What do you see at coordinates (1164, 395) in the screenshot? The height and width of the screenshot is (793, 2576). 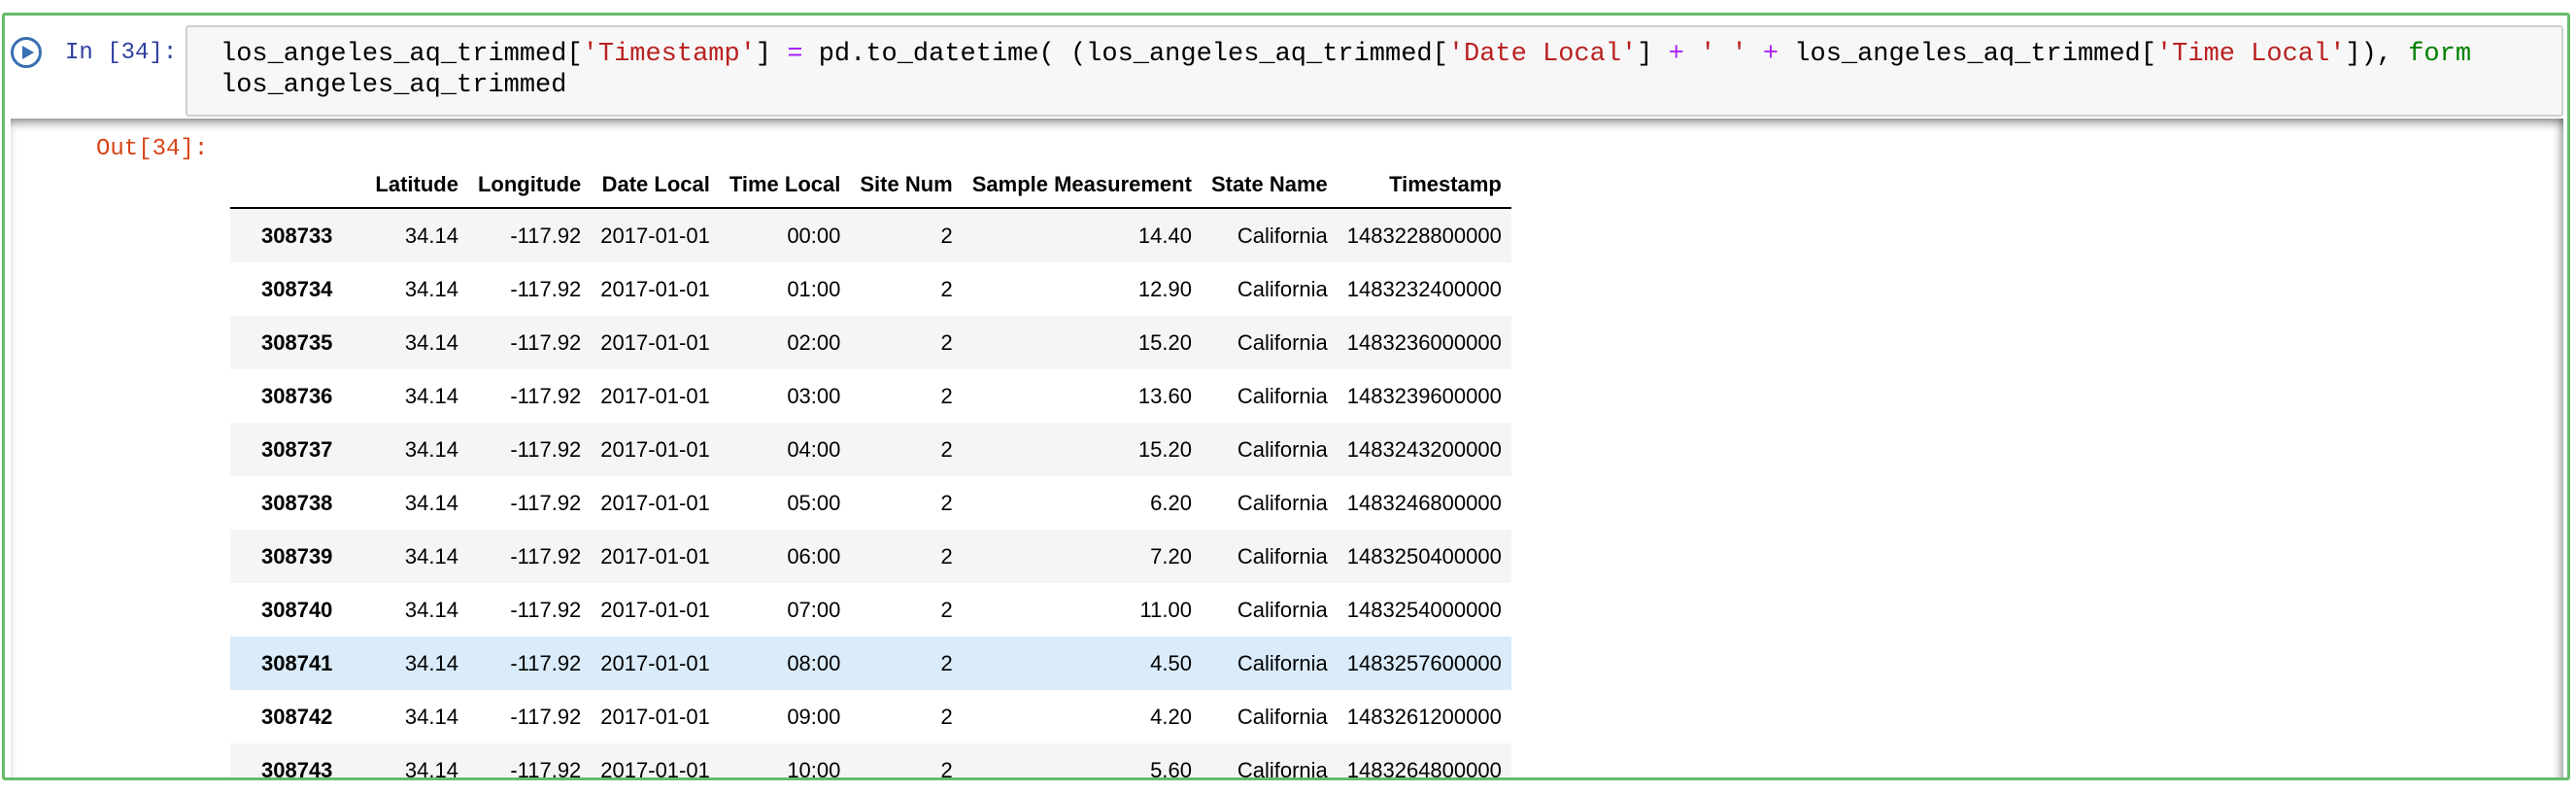 I see `table-cell: 13.60` at bounding box center [1164, 395].